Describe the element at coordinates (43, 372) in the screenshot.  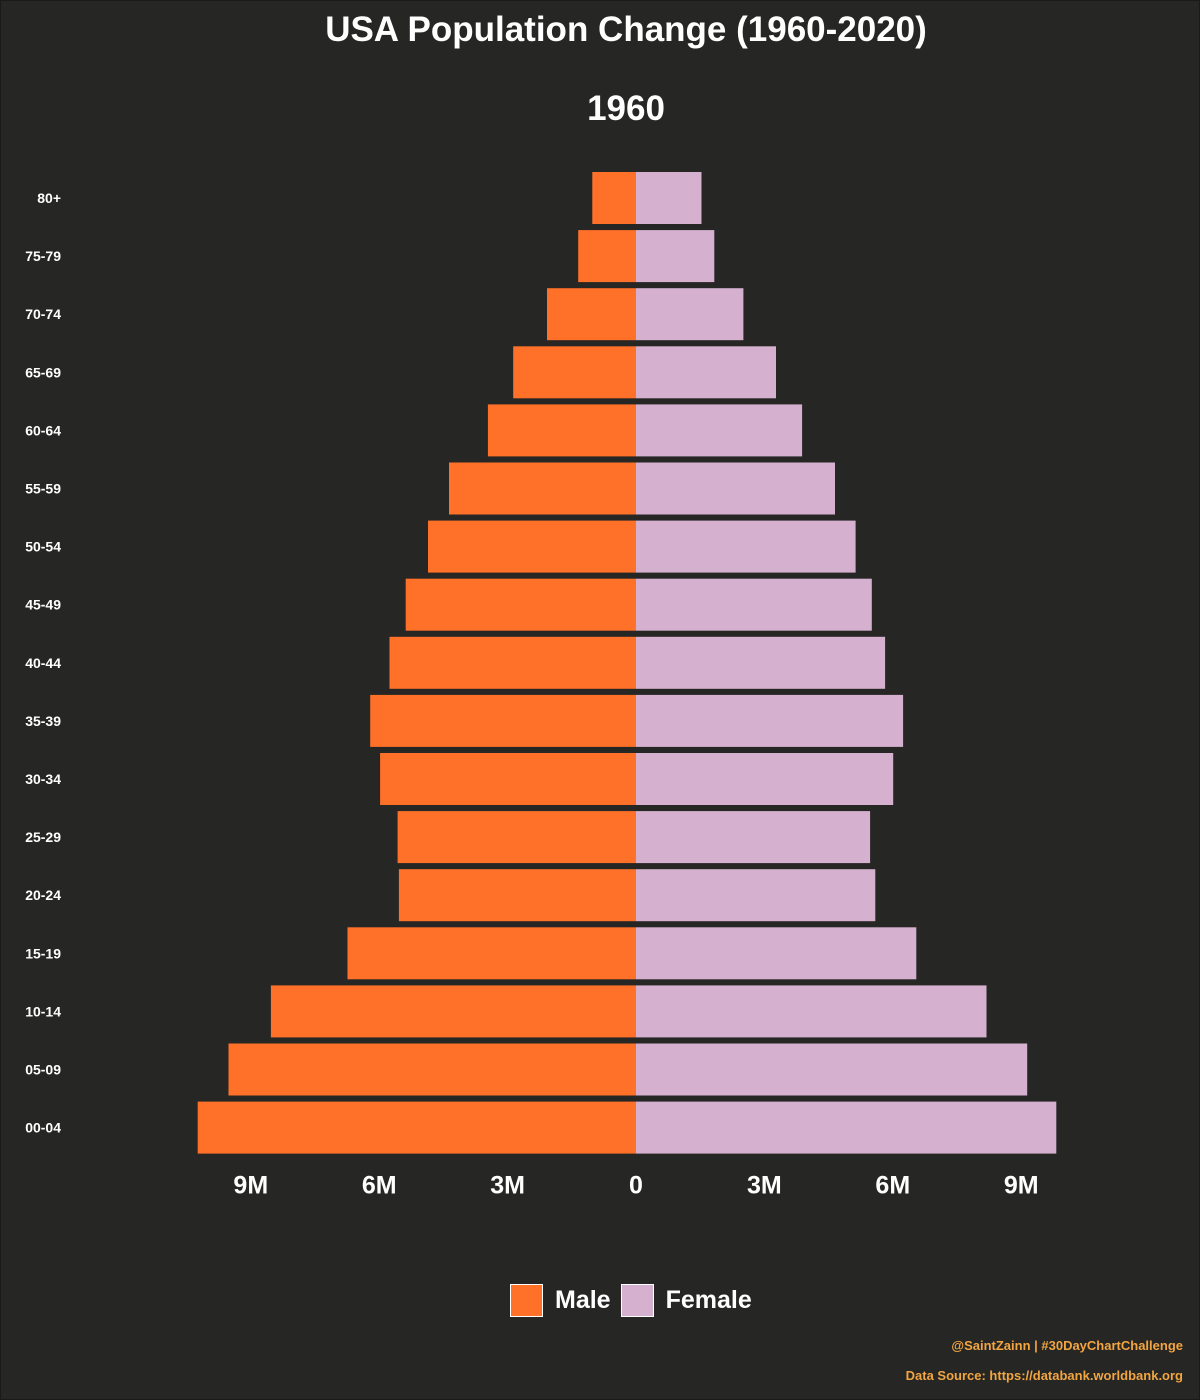
I see `y-tick-label: 65-69` at that location.